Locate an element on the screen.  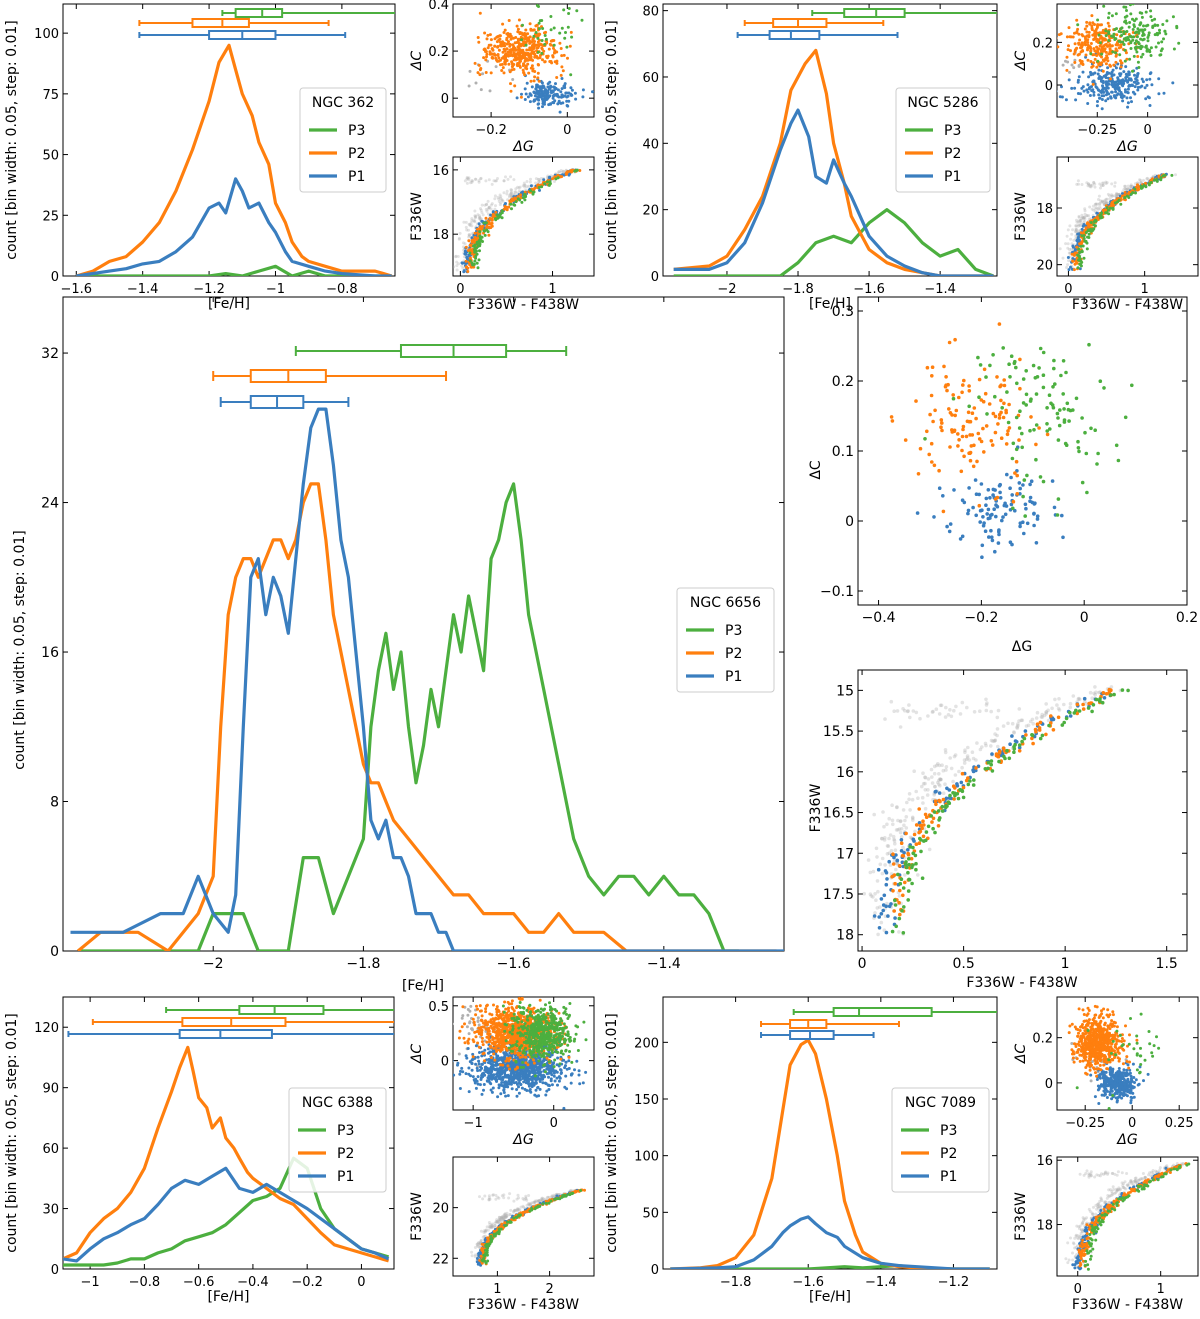
y-tick-label: 75 is located at coordinates (50, 95).